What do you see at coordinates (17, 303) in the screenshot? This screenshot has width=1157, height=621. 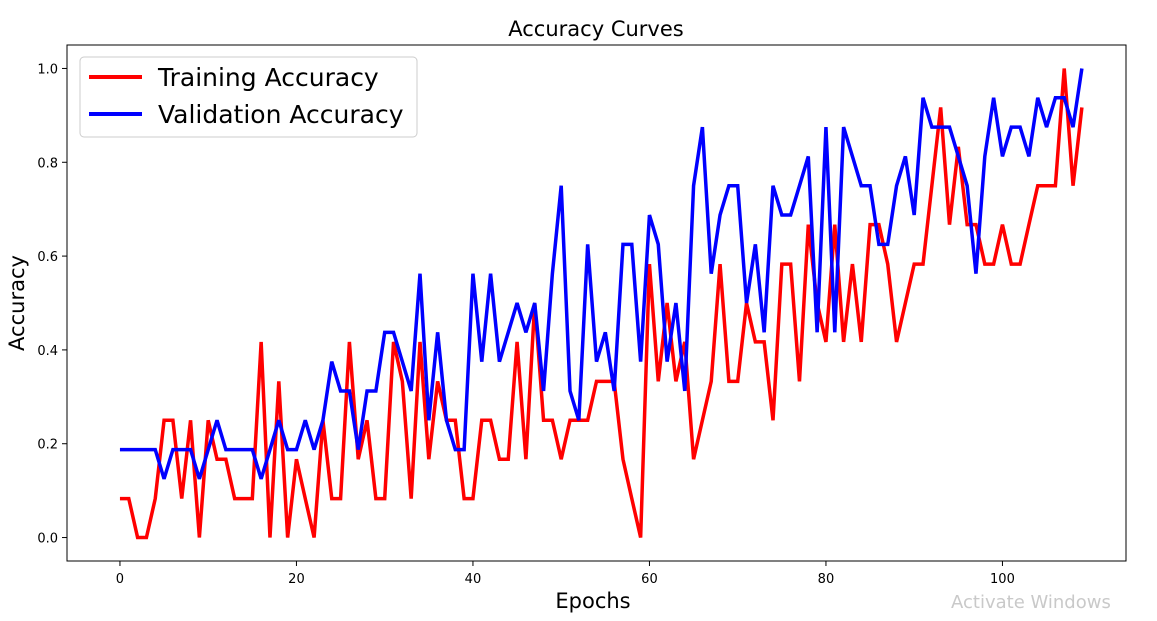 I see `y-axis-label: Accuracy` at bounding box center [17, 303].